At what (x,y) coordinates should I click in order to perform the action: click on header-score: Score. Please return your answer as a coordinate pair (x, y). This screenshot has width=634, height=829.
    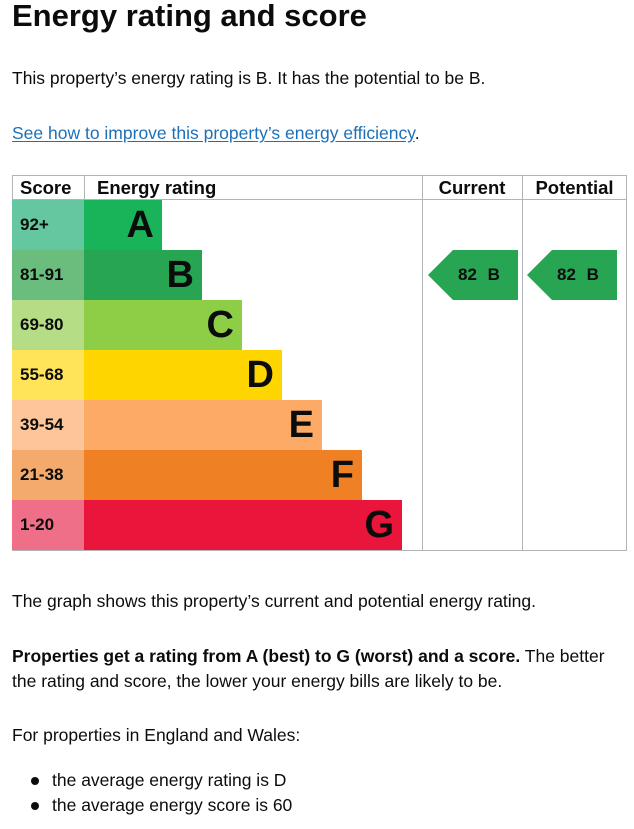
    Looking at the image, I should click on (46, 187).